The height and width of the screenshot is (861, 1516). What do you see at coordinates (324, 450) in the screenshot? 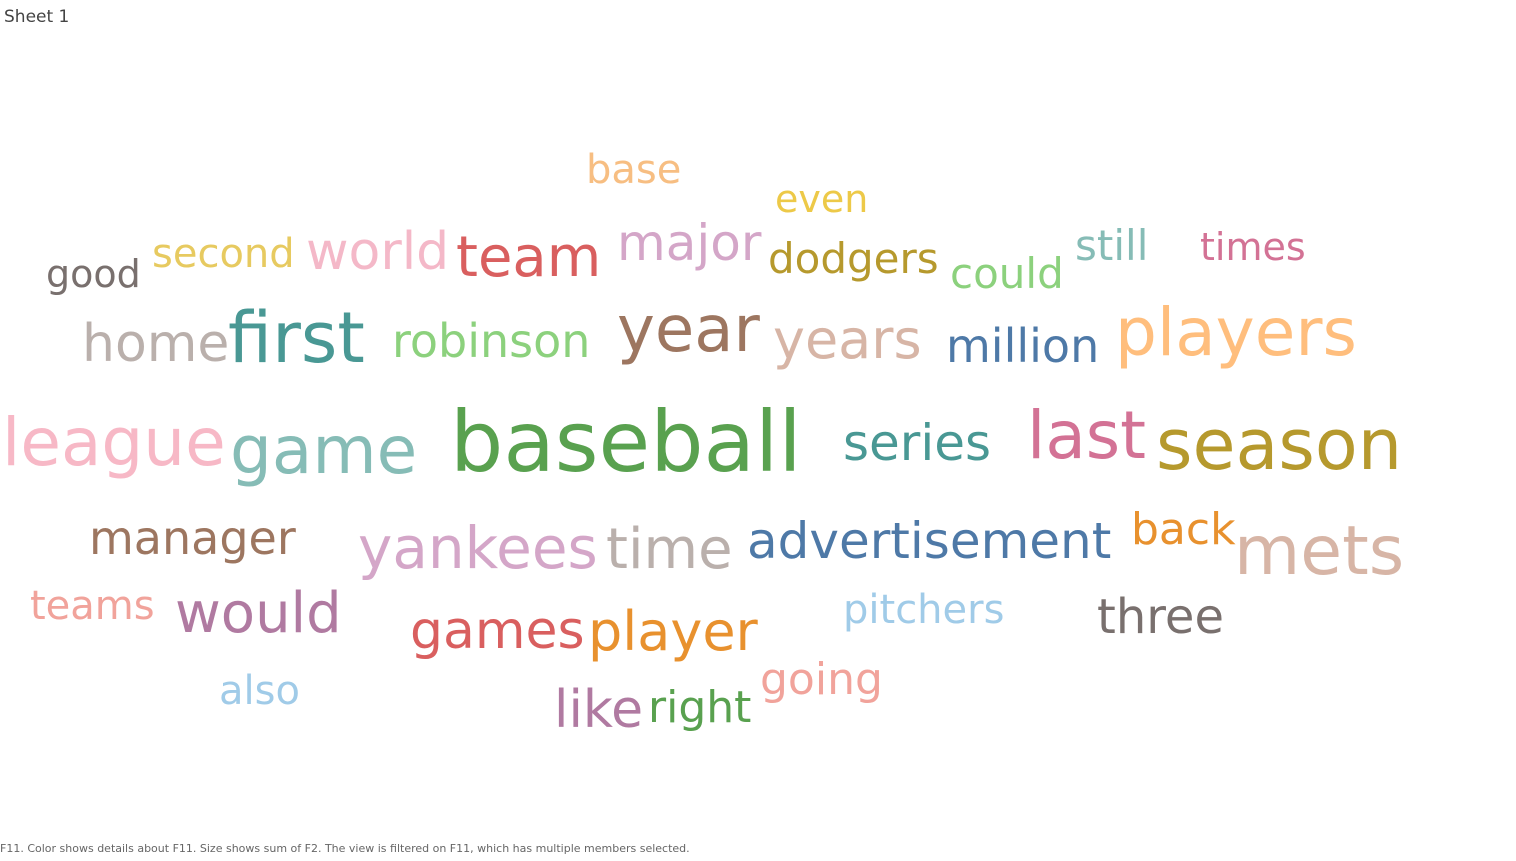
I see `word-game: game` at bounding box center [324, 450].